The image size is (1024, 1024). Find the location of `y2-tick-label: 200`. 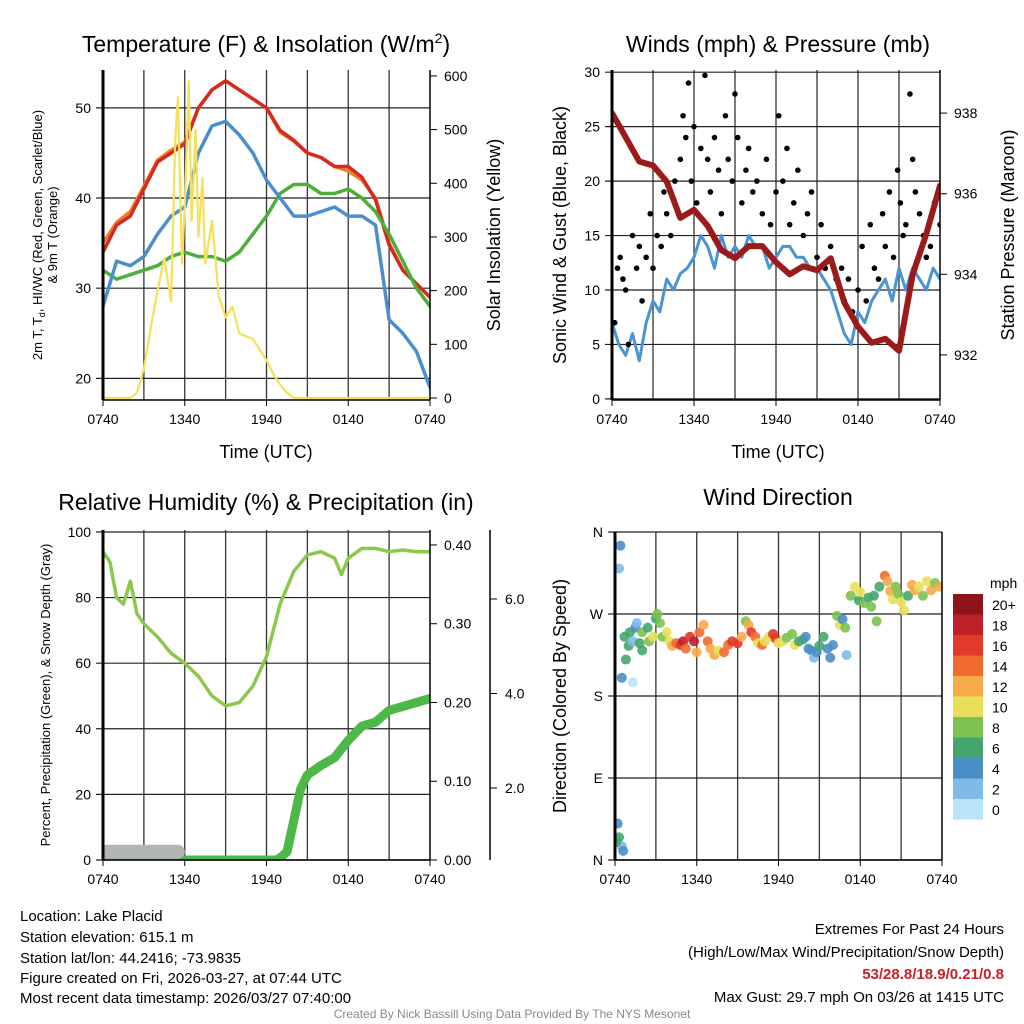

y2-tick-label: 200 is located at coordinates (456, 291).